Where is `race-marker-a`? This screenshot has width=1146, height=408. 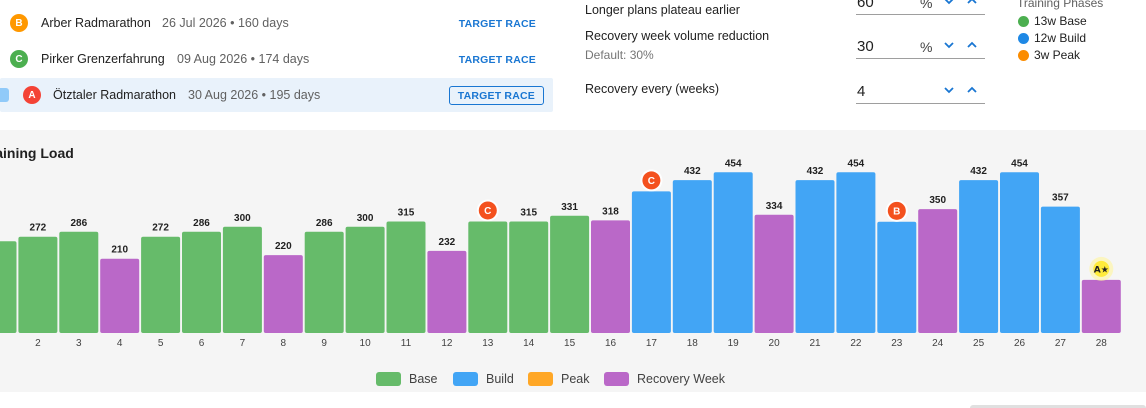
race-marker-a is located at coordinates (1101, 268).